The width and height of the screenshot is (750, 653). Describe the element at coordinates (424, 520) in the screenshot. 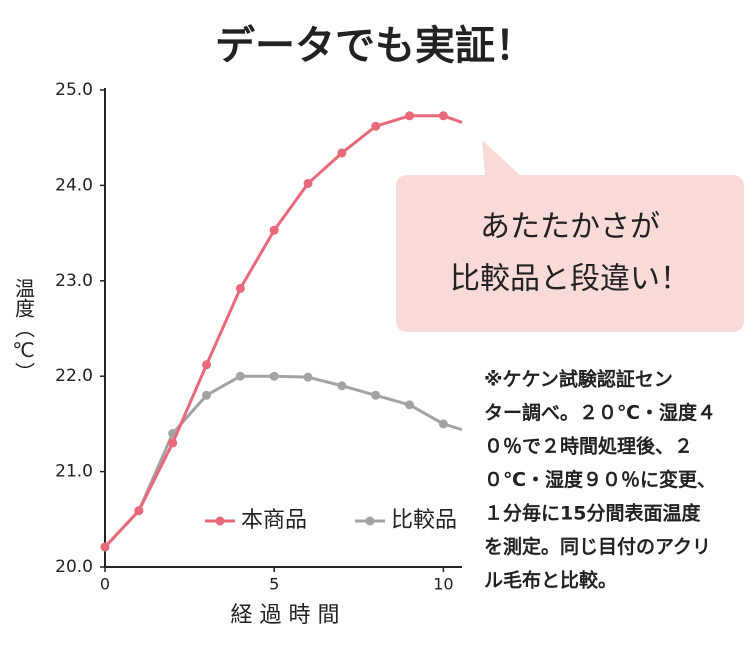

I see `legend-label: 比較品` at that location.